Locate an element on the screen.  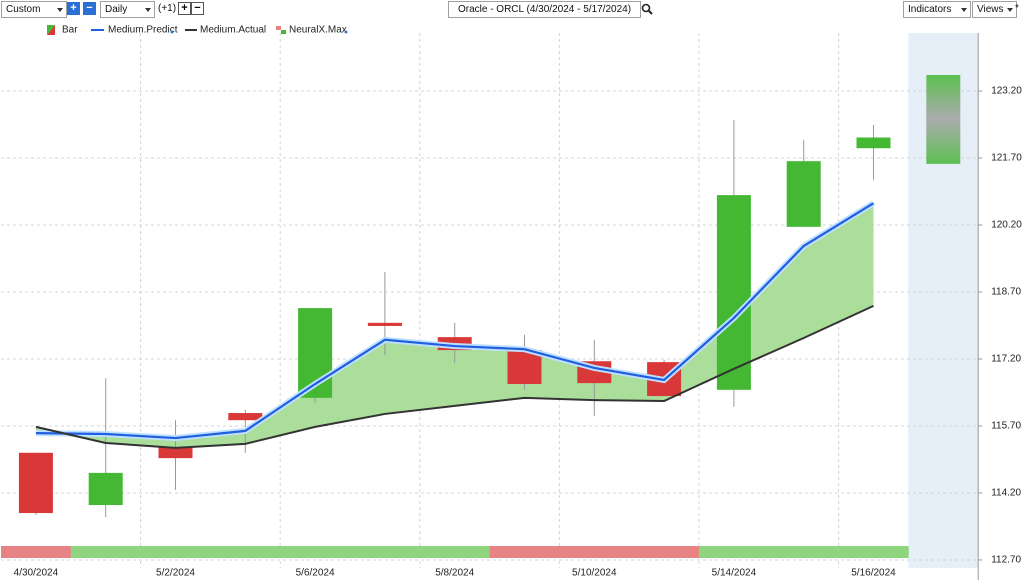
offset-minus: − is located at coordinates (197, 8).